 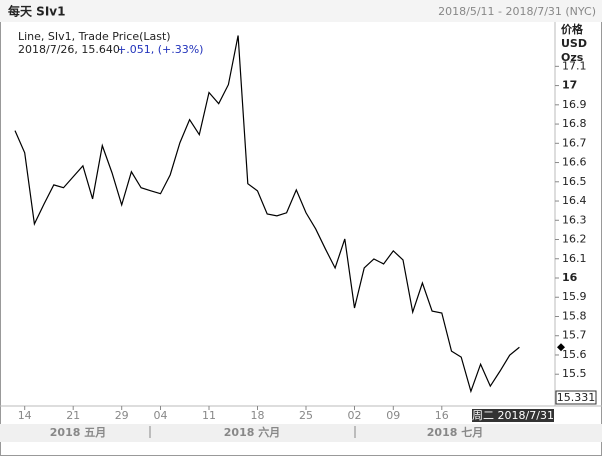 What do you see at coordinates (160, 49) in the screenshot?
I see `legend-change: +.051, (+.33%)` at bounding box center [160, 49].